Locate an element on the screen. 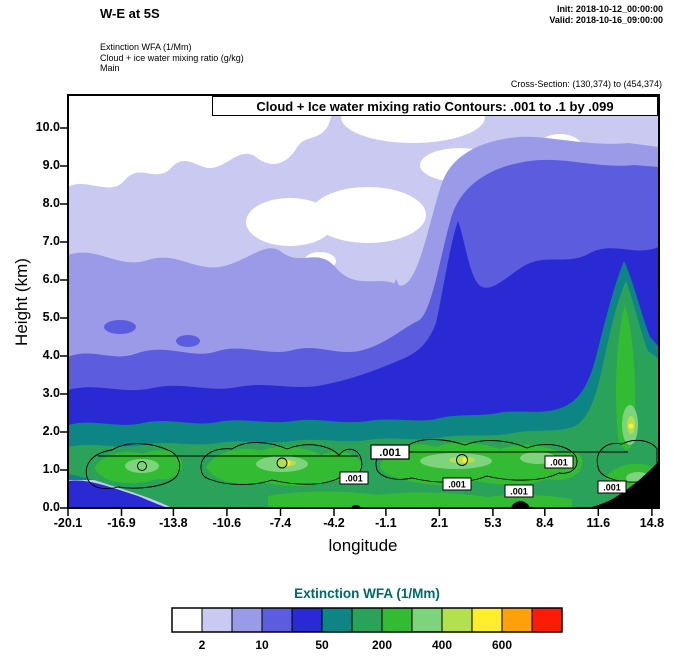 The image size is (674, 667). ytick-label: 5.0 is located at coordinates (51, 317).